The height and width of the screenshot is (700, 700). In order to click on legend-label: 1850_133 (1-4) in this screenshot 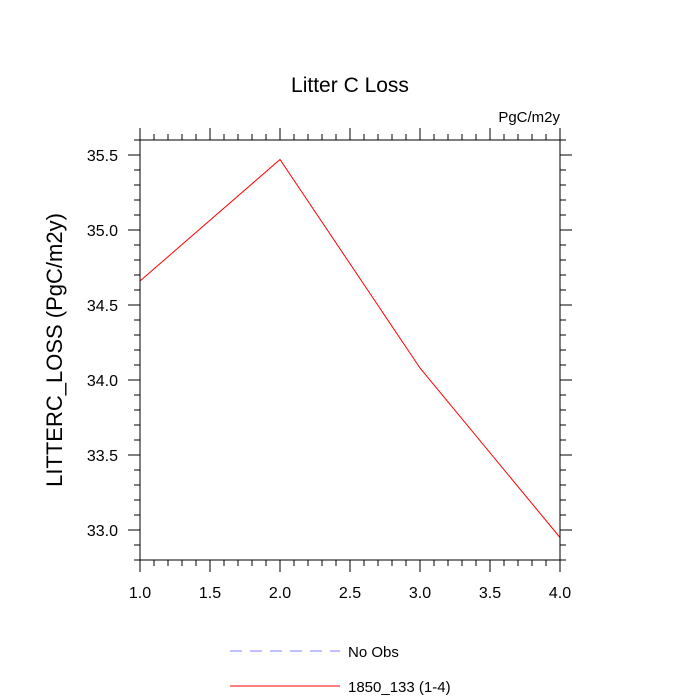, I will do `click(399, 687)`.